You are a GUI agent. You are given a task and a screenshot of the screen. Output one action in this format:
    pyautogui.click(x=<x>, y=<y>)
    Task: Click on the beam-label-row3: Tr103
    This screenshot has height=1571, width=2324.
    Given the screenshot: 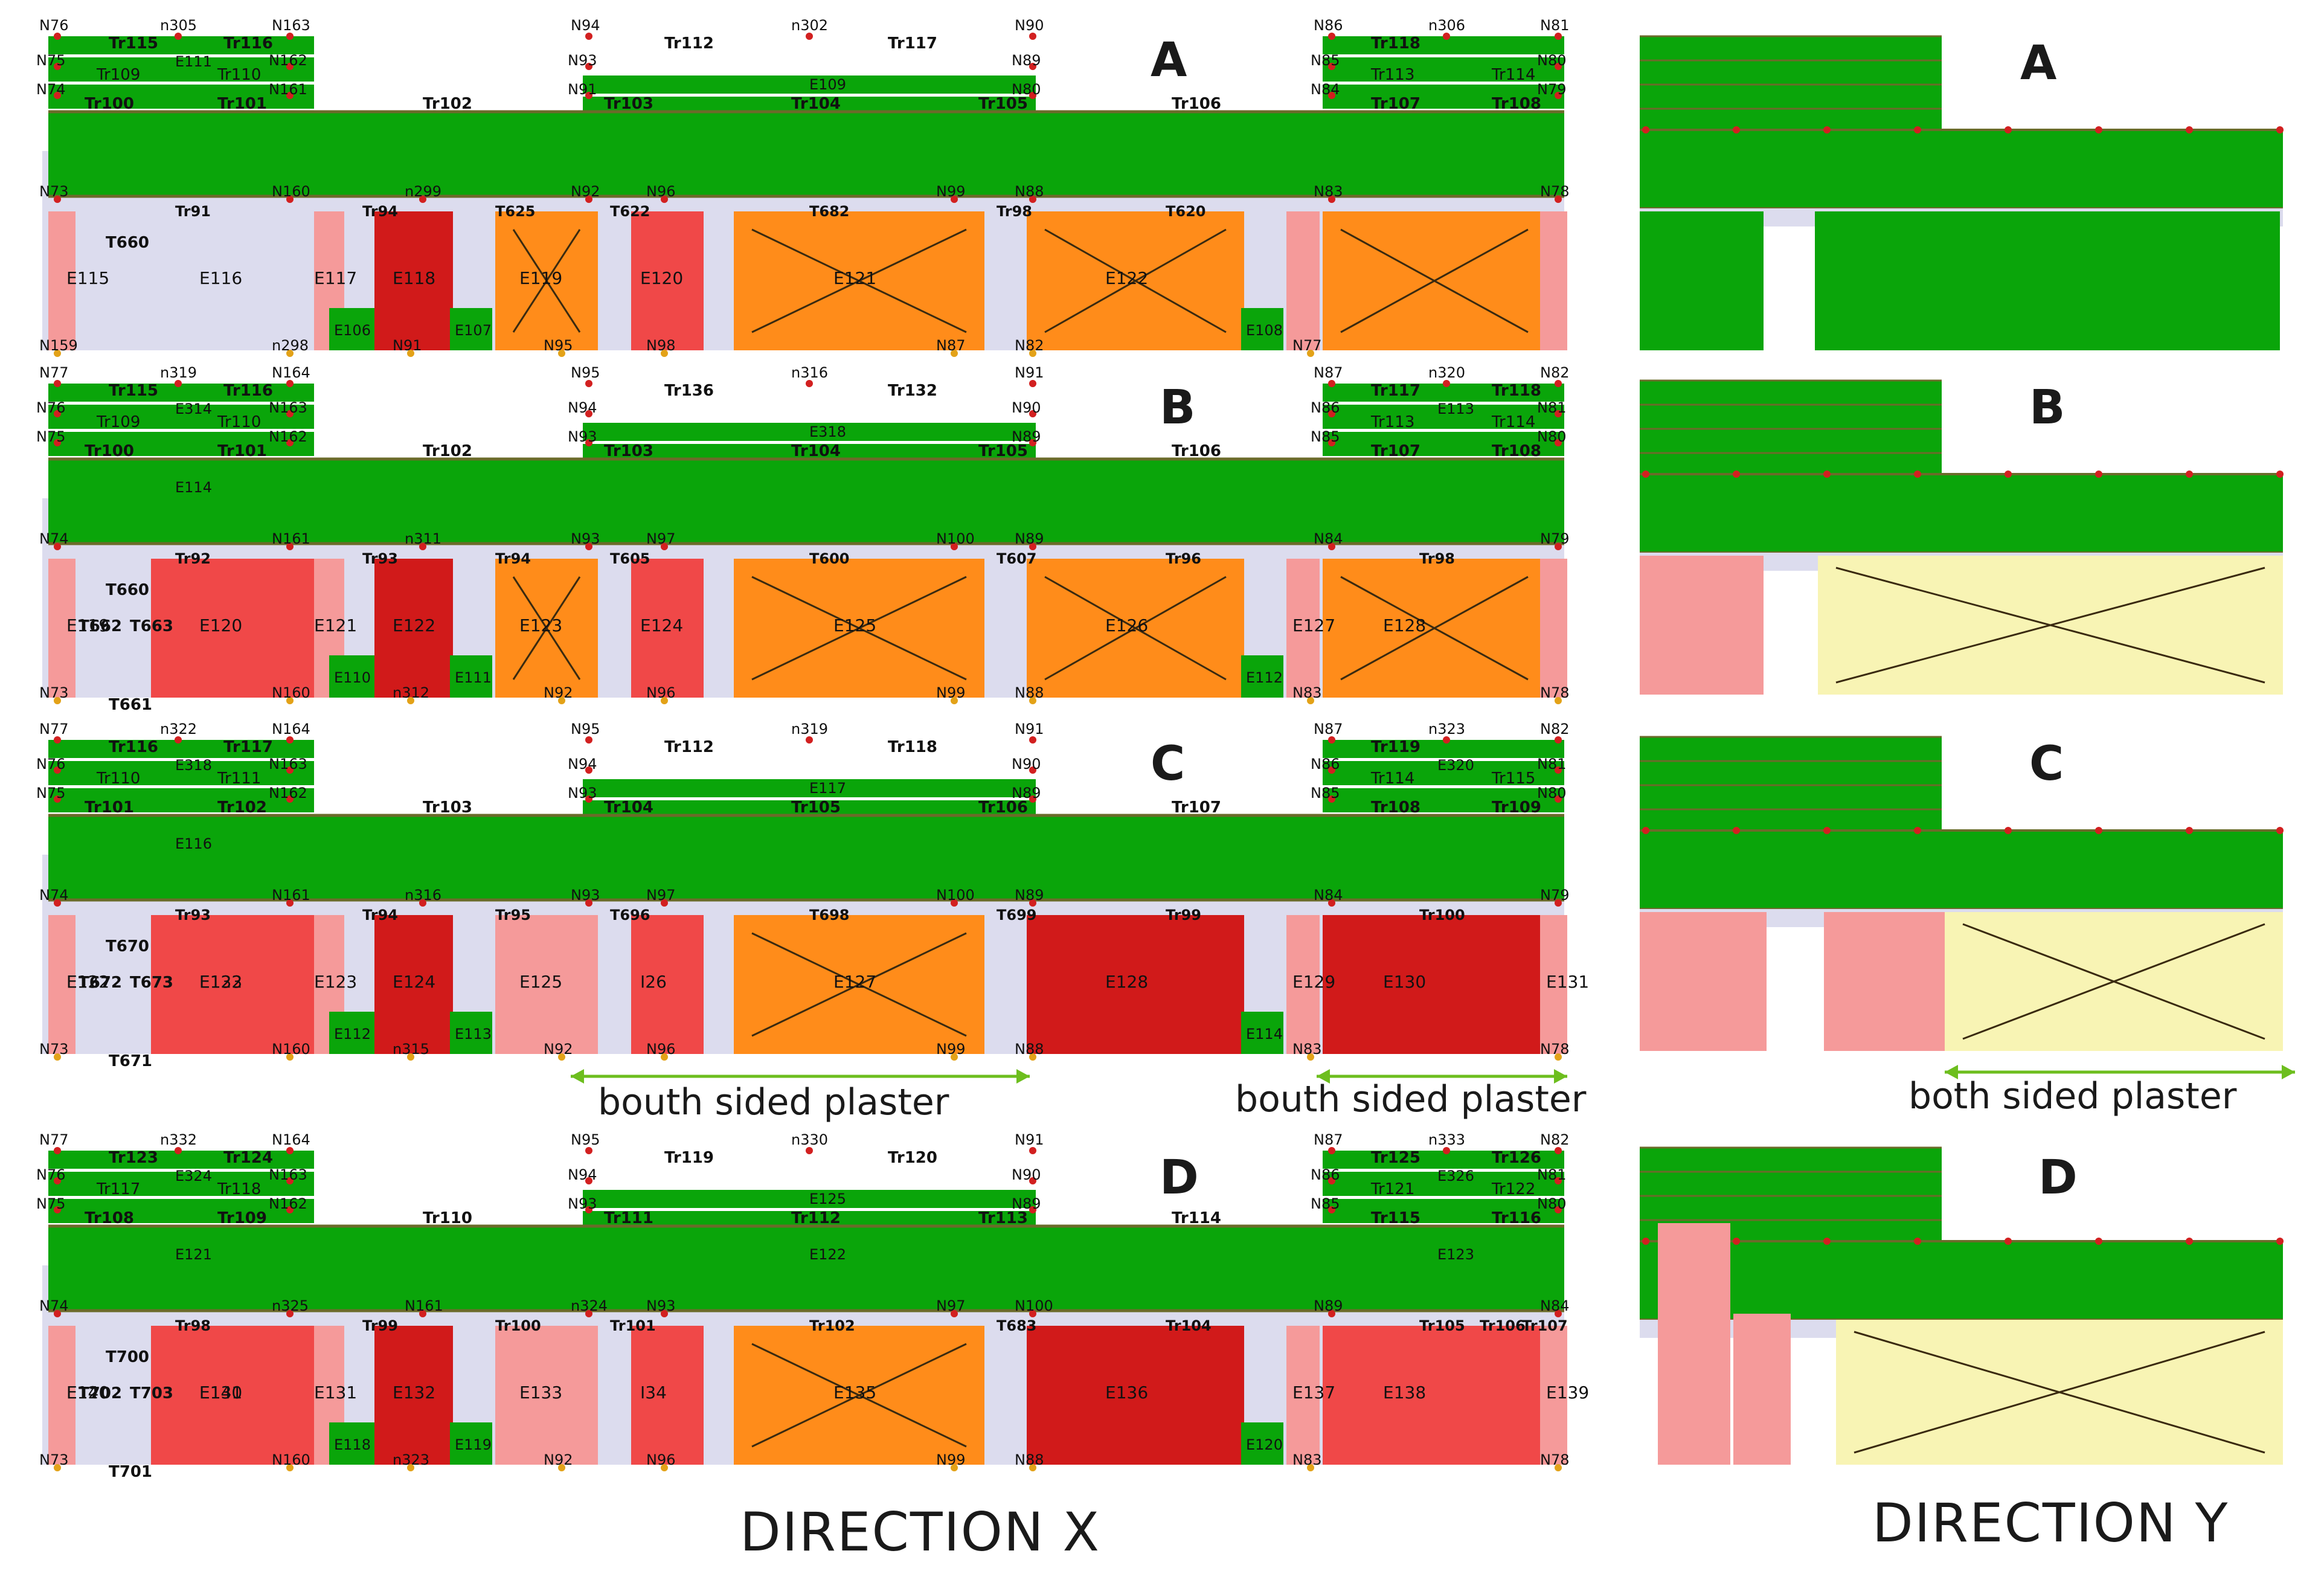 What is the action you would take?
    pyautogui.click(x=628, y=451)
    